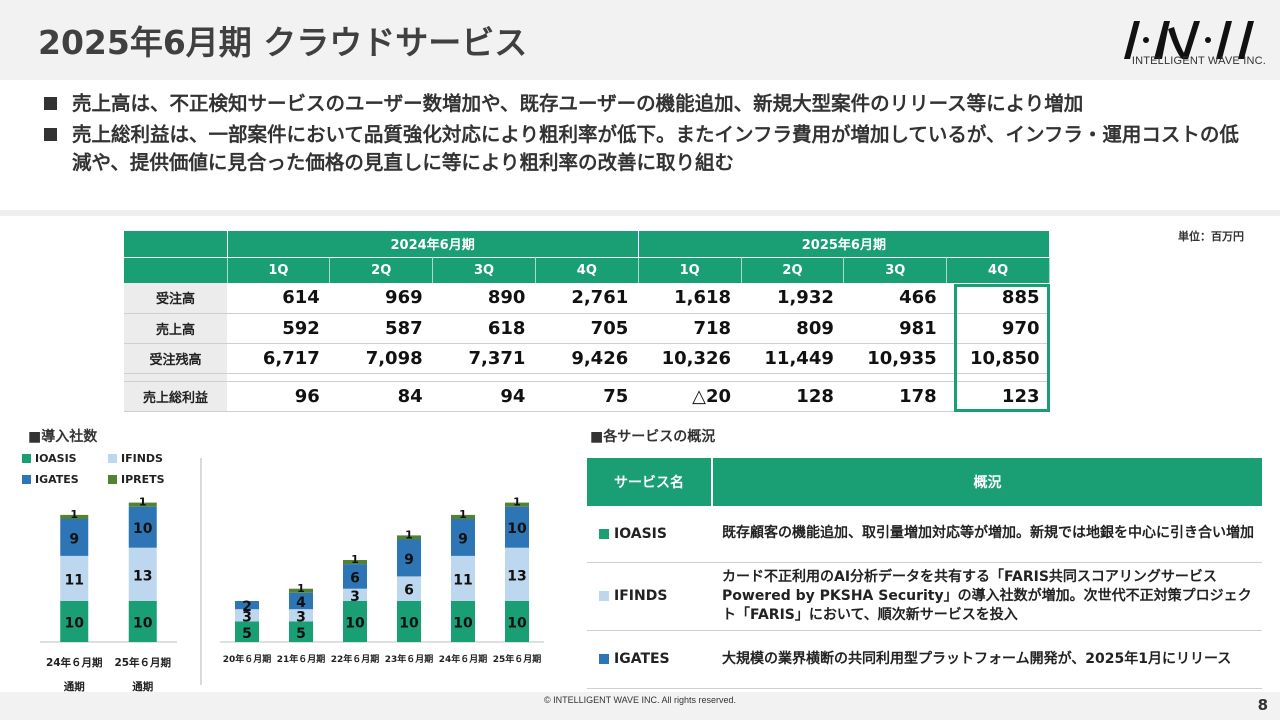 The image size is (1280, 720). What do you see at coordinates (175, 358) in the screenshot?
I see `row-label: 受注残高` at bounding box center [175, 358].